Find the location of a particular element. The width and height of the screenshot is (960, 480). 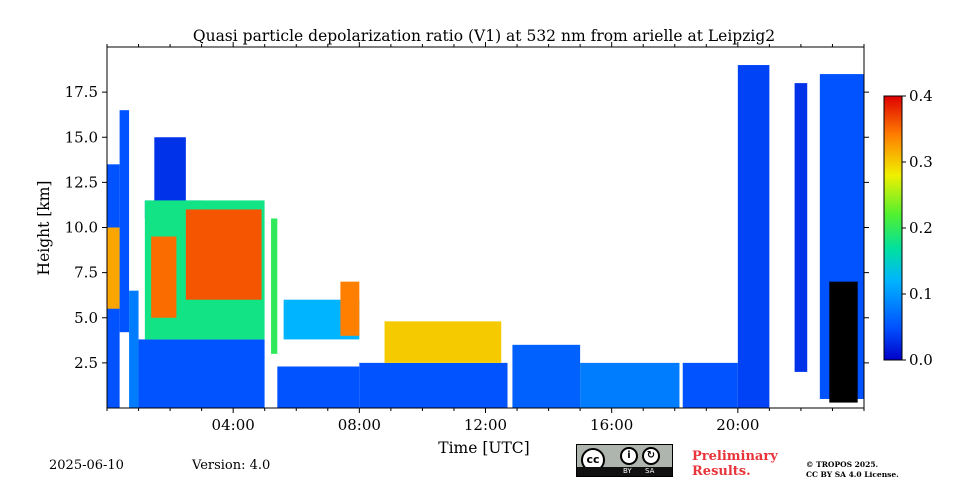

x-tick-label: 08:00 is located at coordinates (359, 425).